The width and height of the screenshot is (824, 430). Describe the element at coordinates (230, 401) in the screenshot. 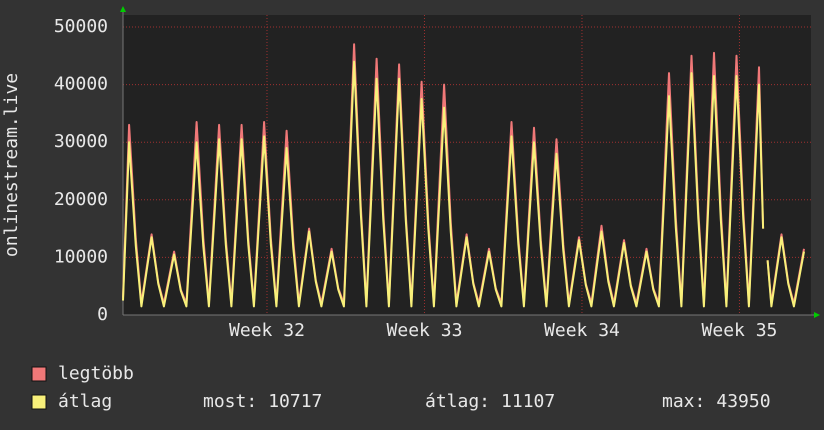

I see `stat-label: most:` at that location.